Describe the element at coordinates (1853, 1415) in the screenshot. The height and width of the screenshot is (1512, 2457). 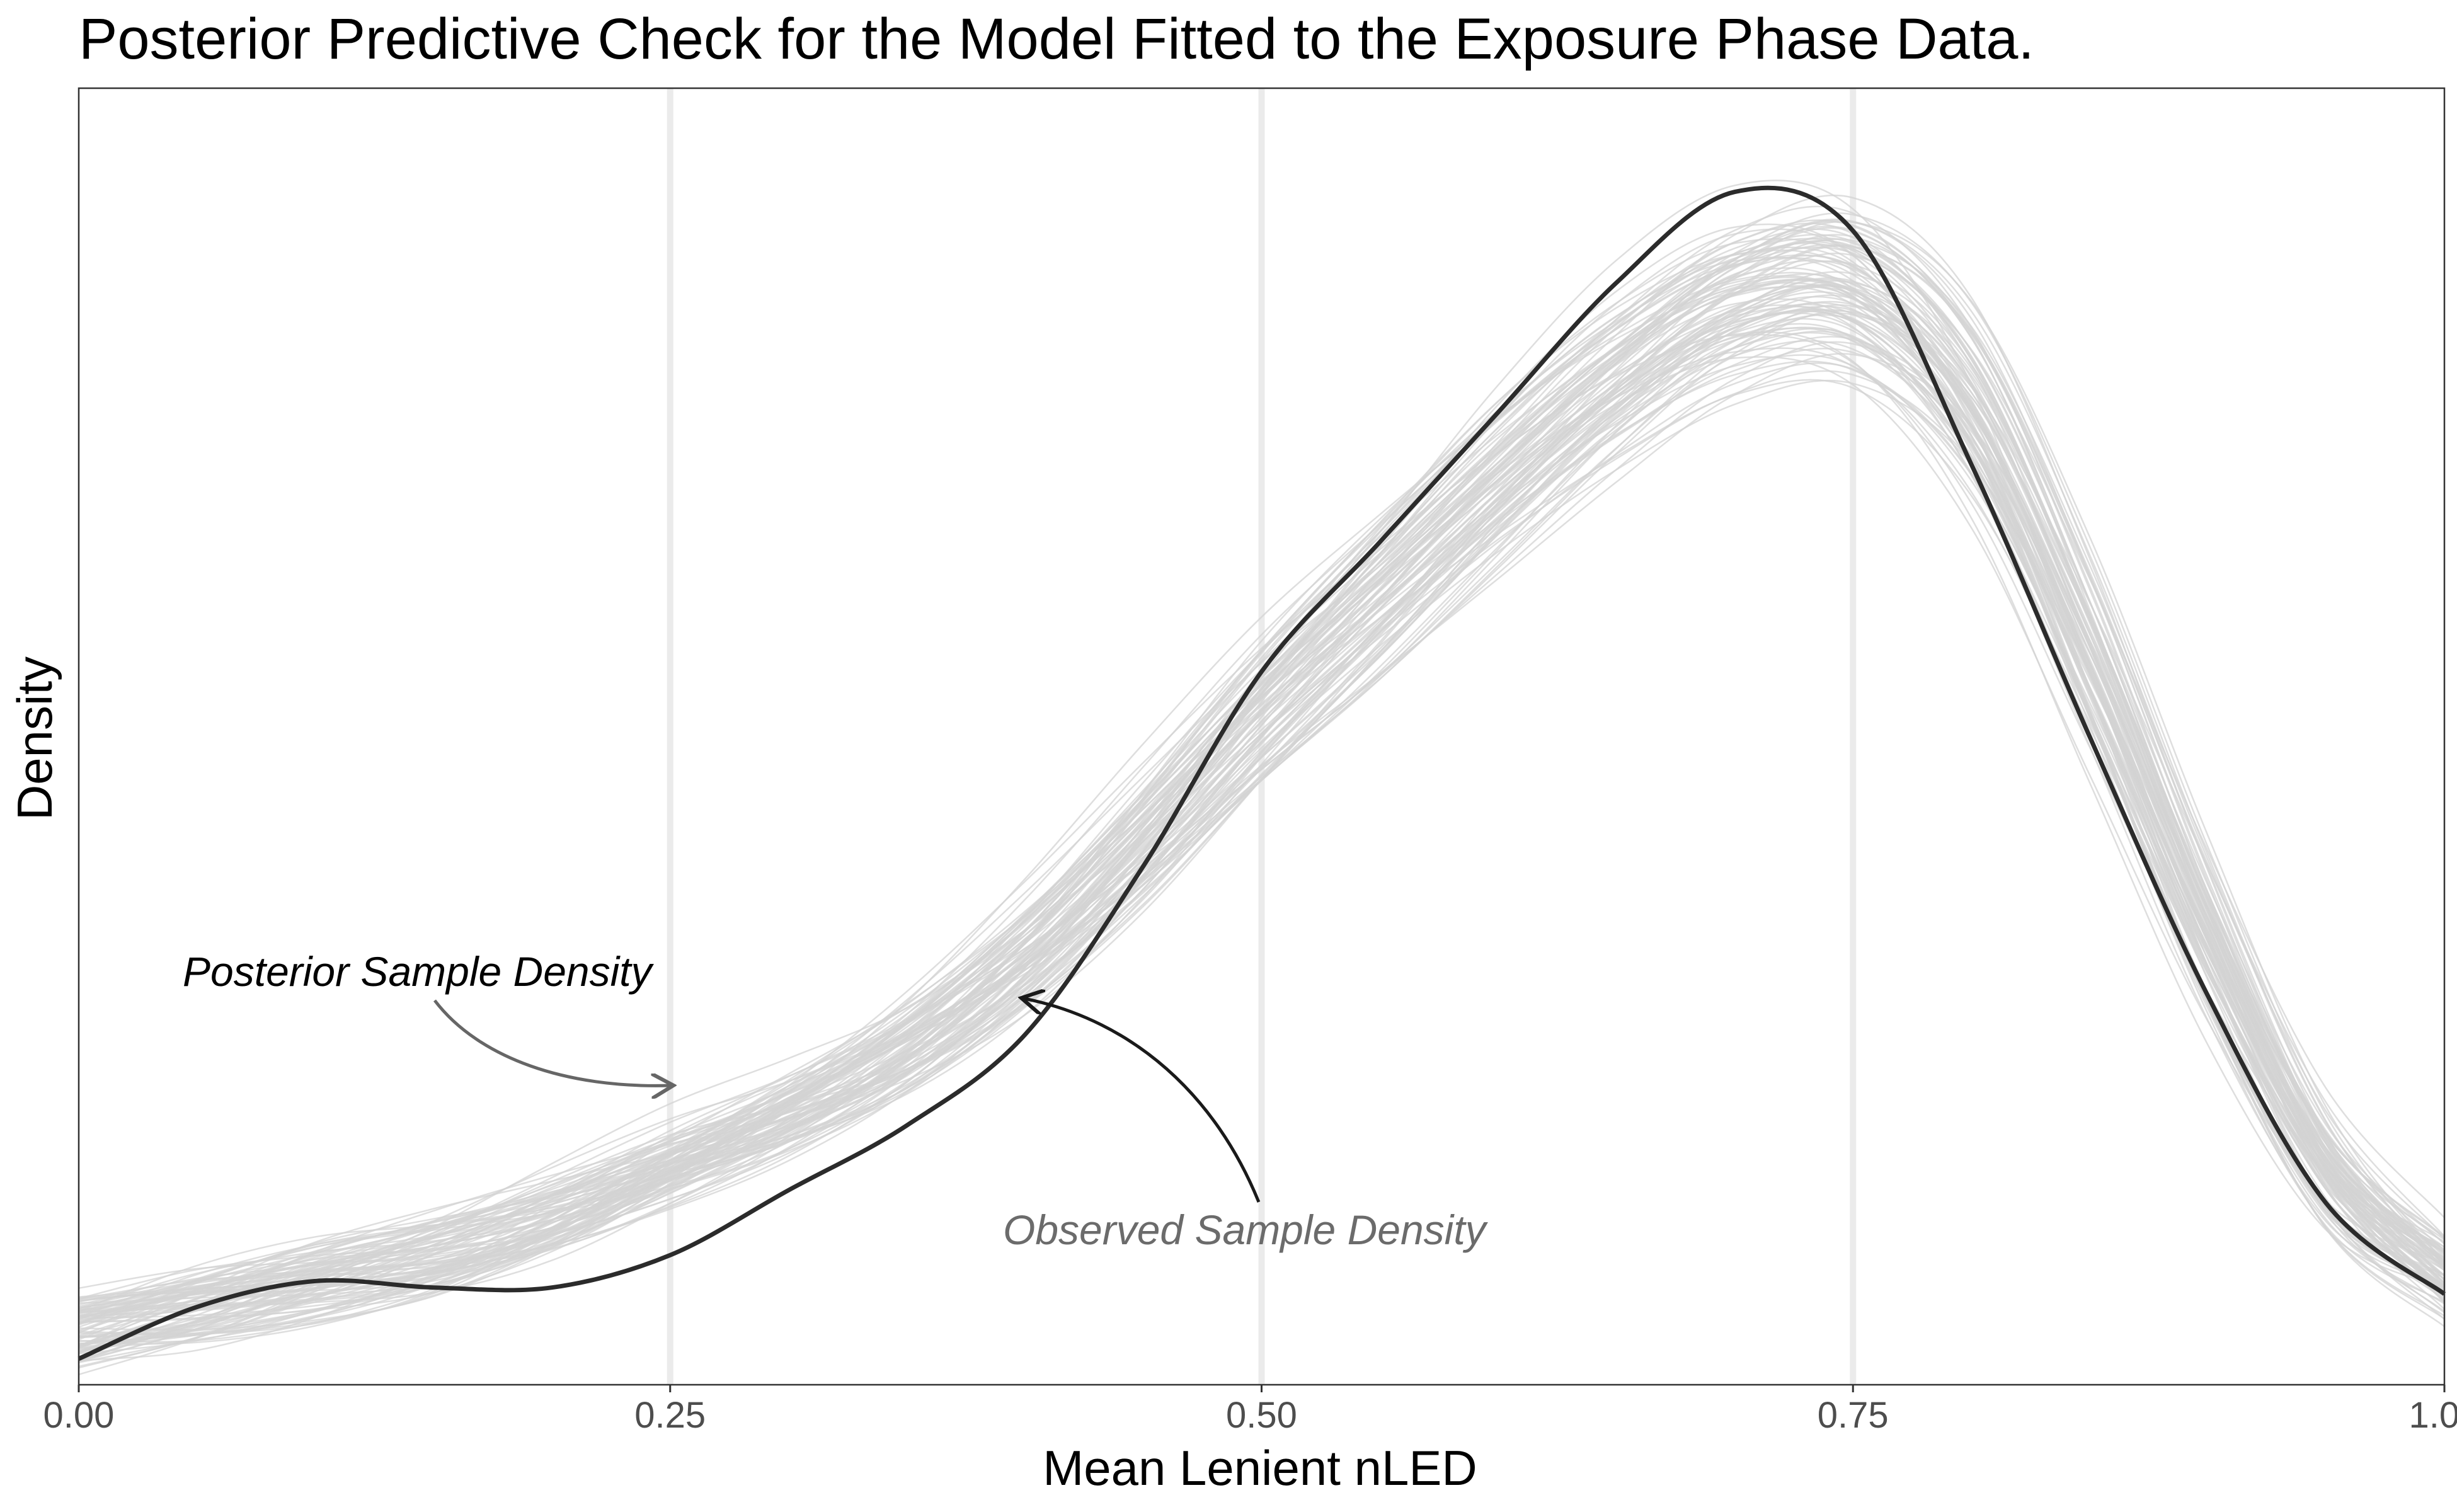
I see `x-tick-label: 0.75` at that location.